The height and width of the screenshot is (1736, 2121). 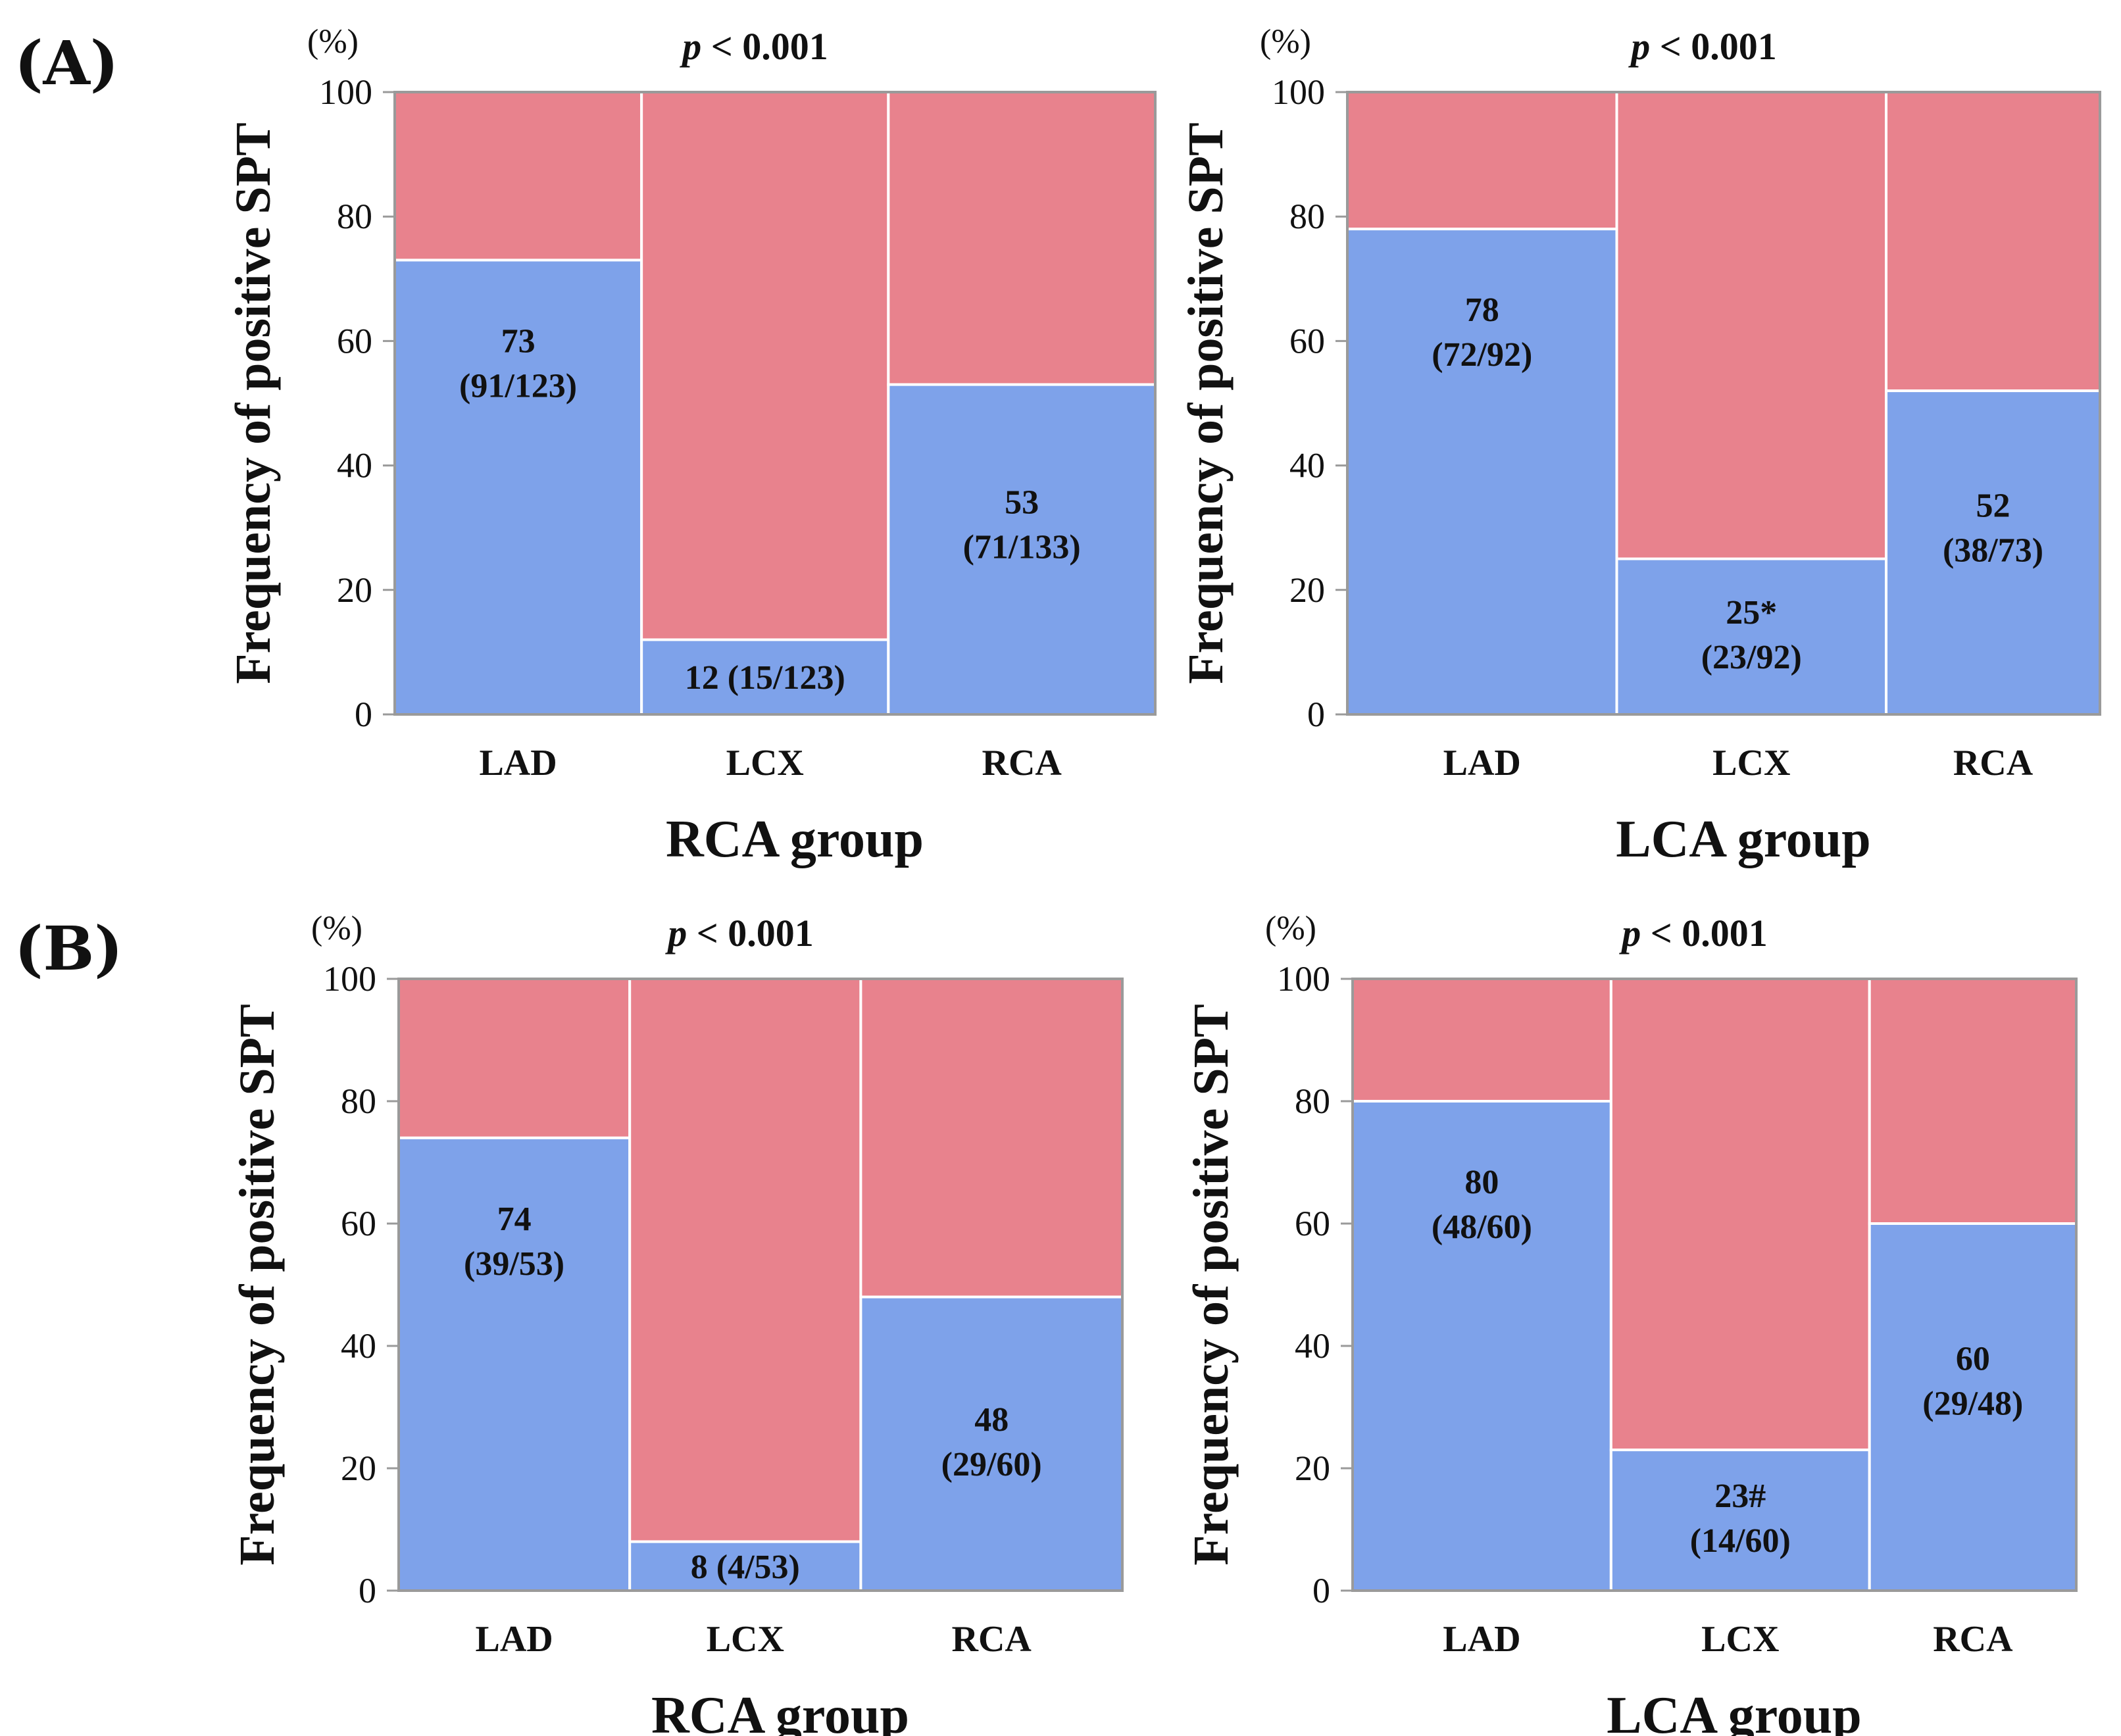 I want to click on data-label-fraction: (48/60), so click(x=1482, y=1227).